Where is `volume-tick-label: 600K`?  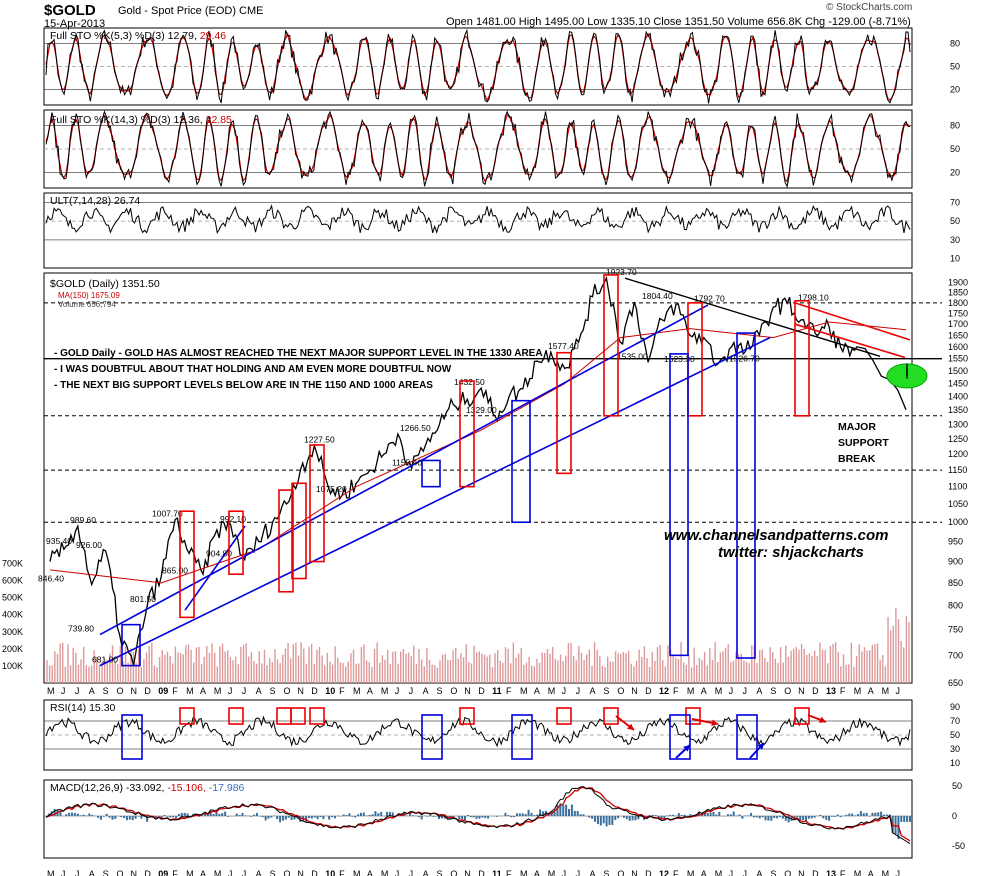 volume-tick-label: 600K is located at coordinates (12, 581).